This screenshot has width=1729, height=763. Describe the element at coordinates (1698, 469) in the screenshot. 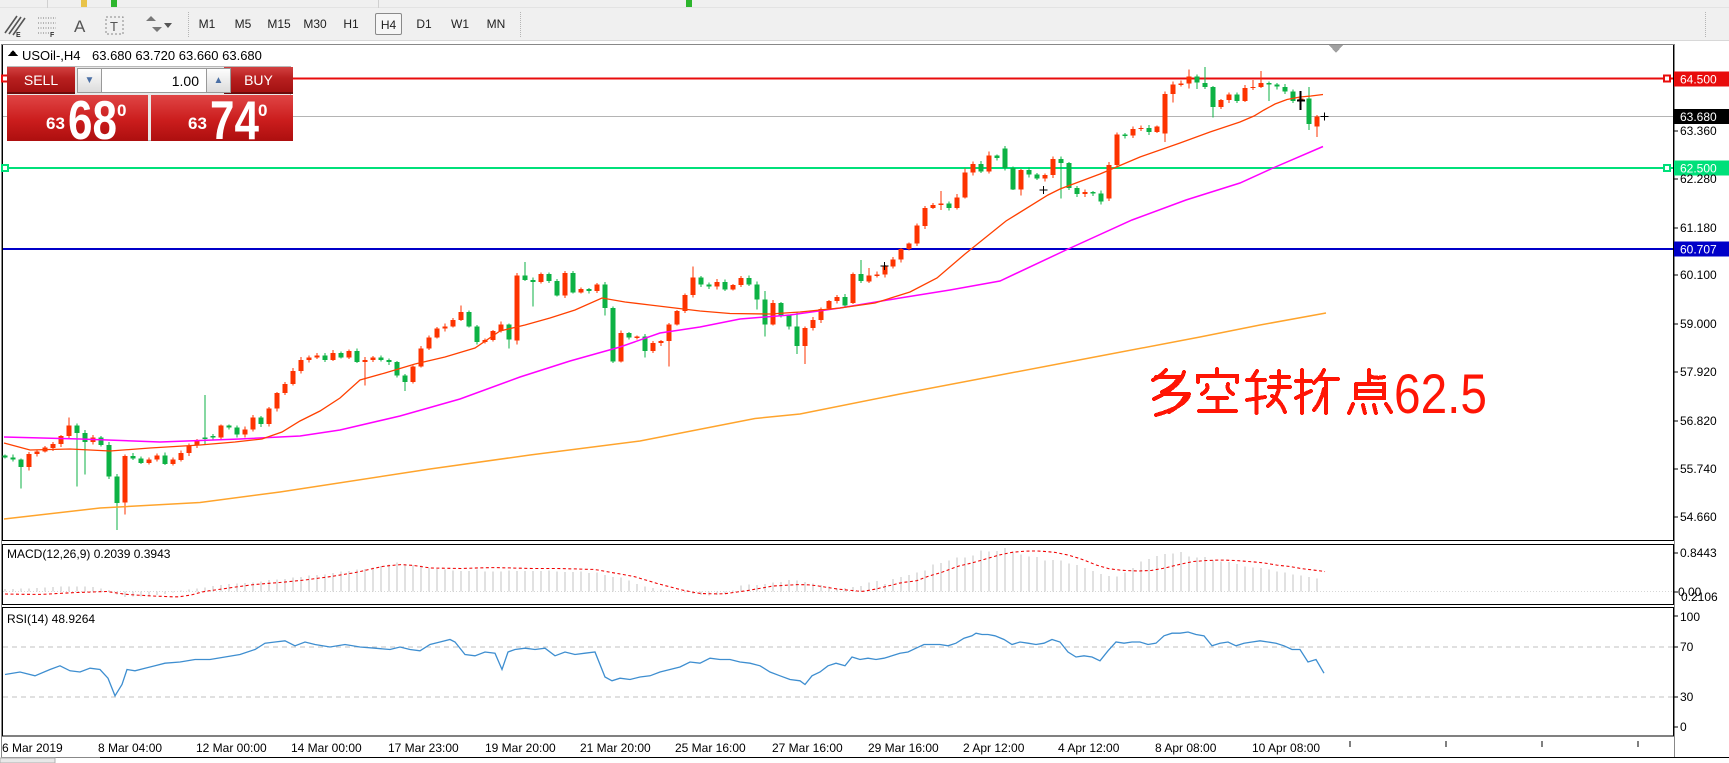

I see `svg-text: 55.740` at that location.